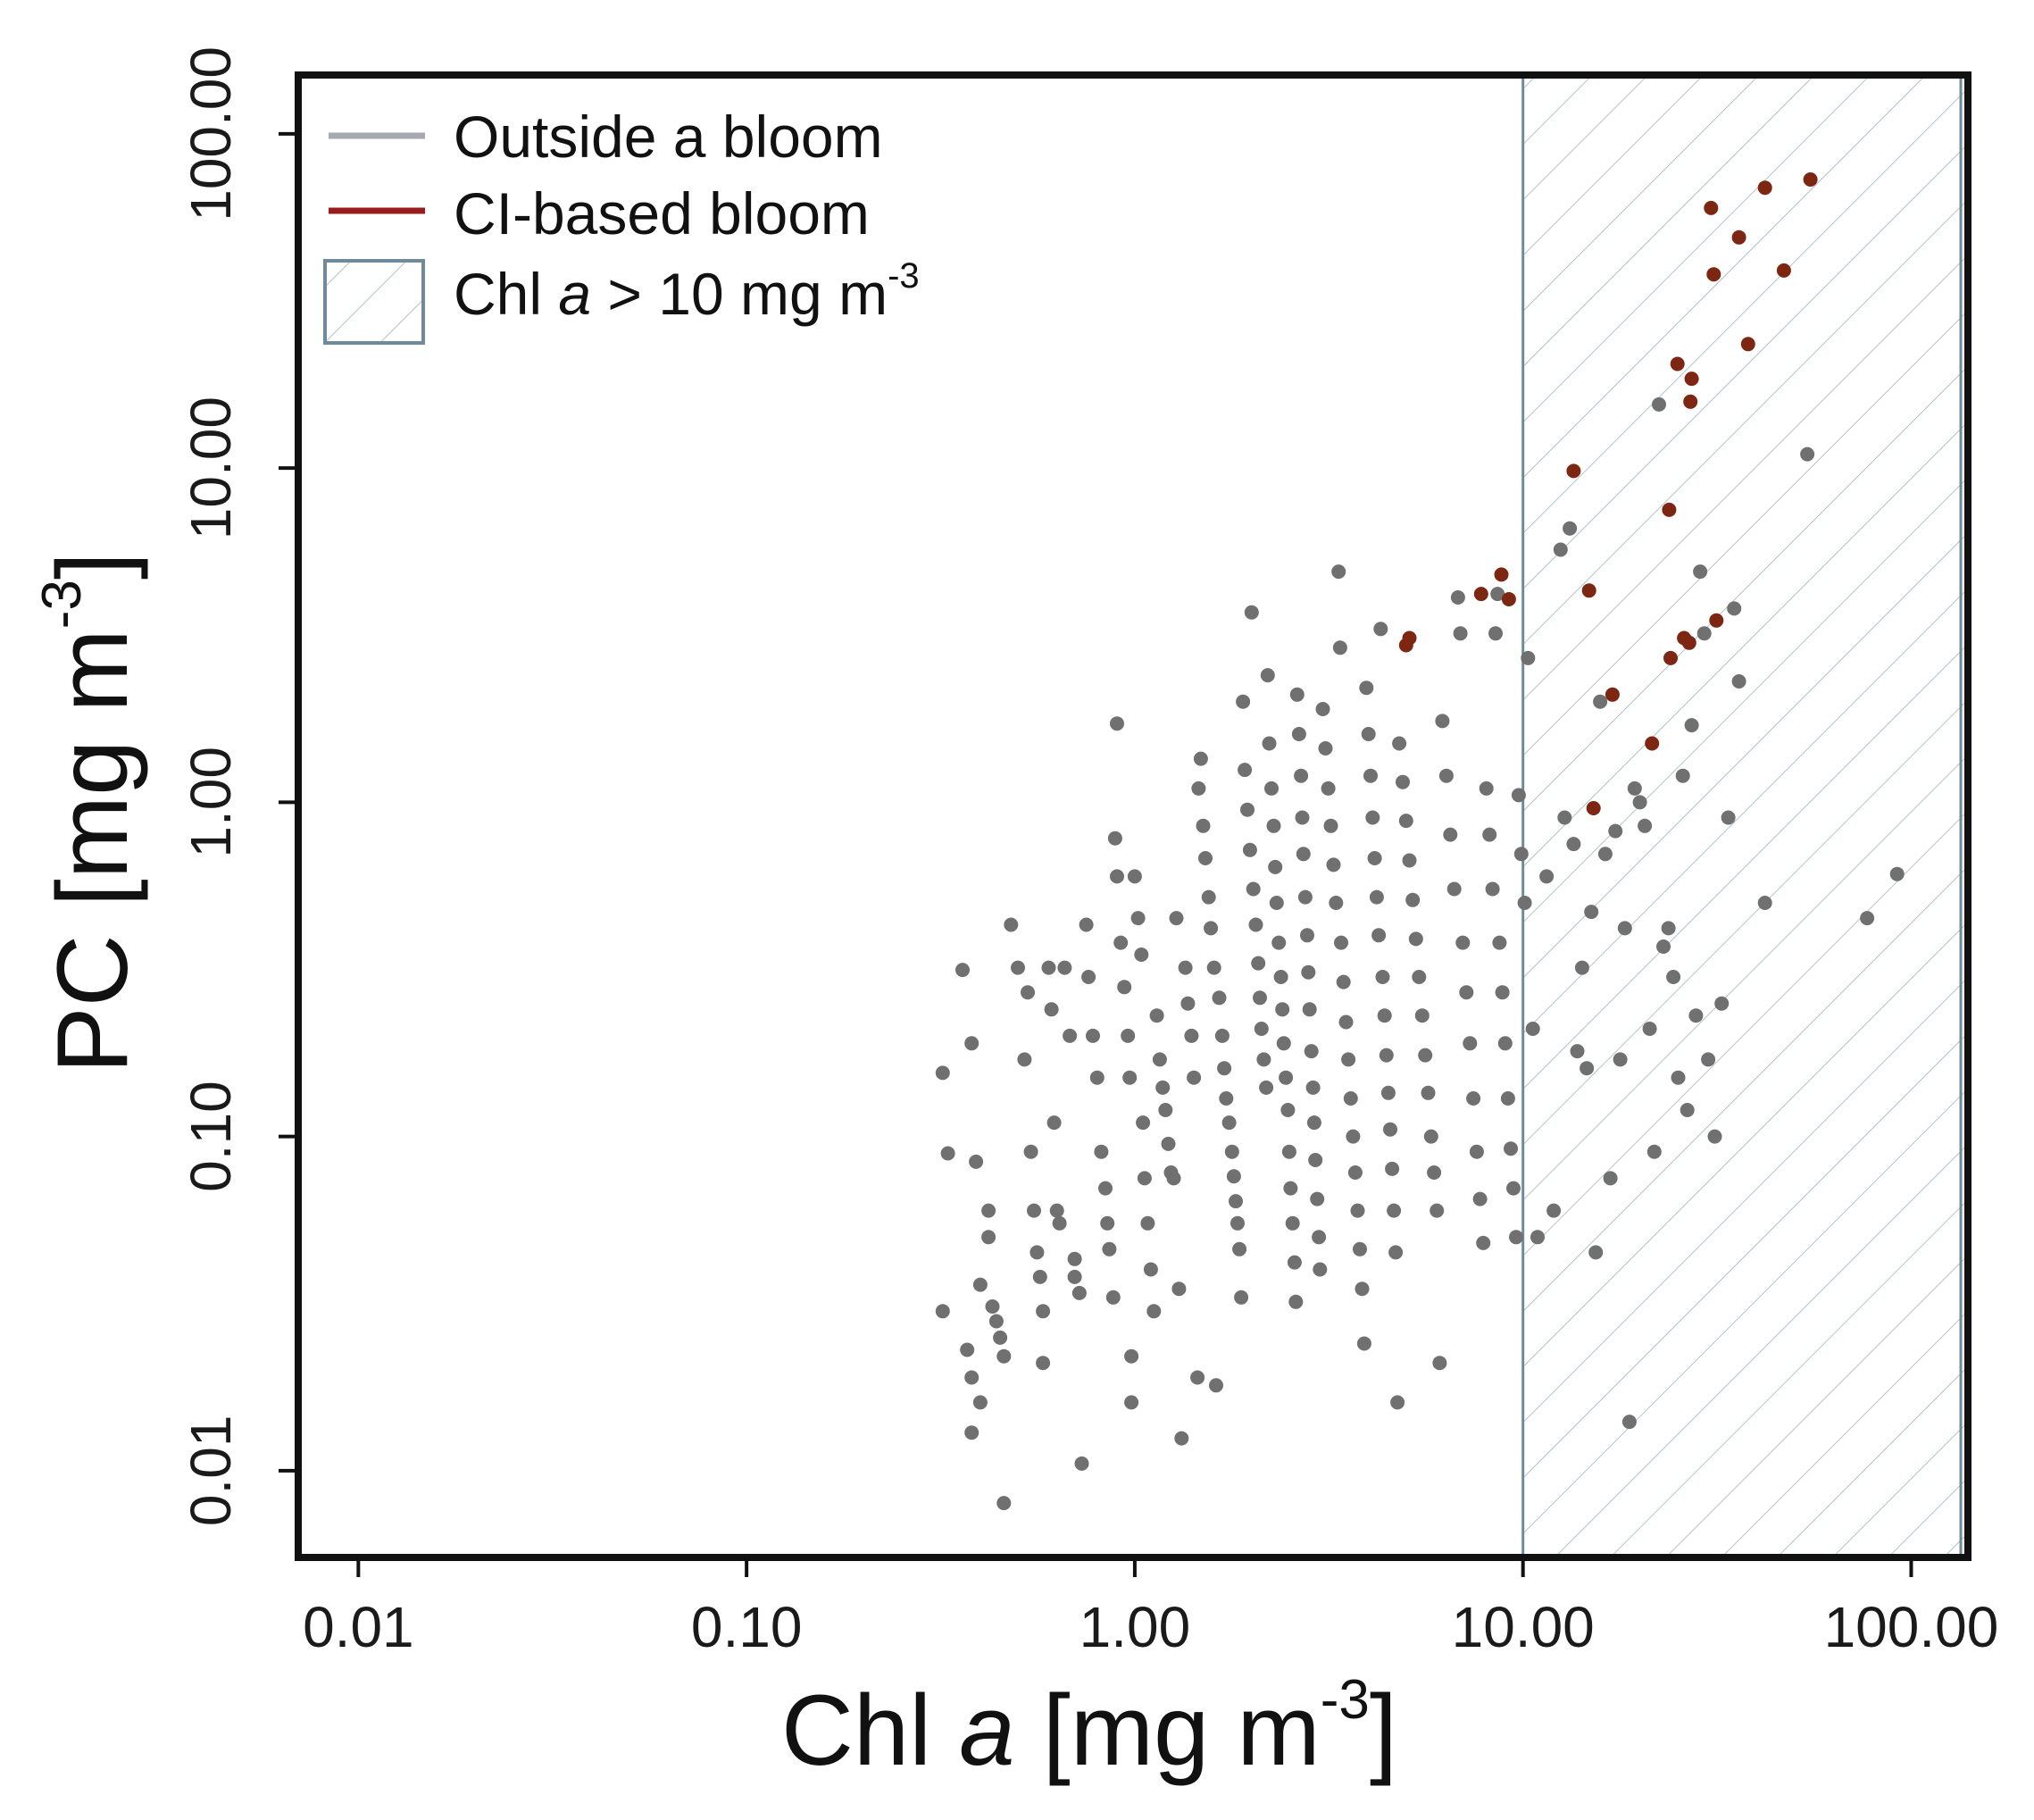  What do you see at coordinates (211, 133) in the screenshot?
I see `y-tick-label: 100.00` at bounding box center [211, 133].